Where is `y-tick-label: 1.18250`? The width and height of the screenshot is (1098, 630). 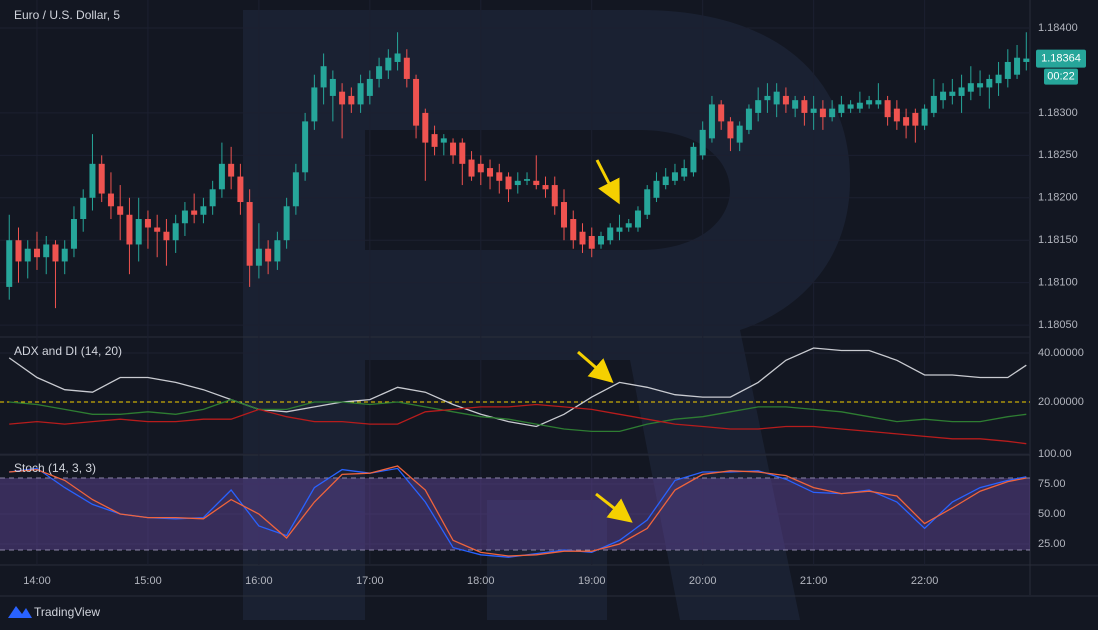 y-tick-label: 1.18250 is located at coordinates (1058, 155).